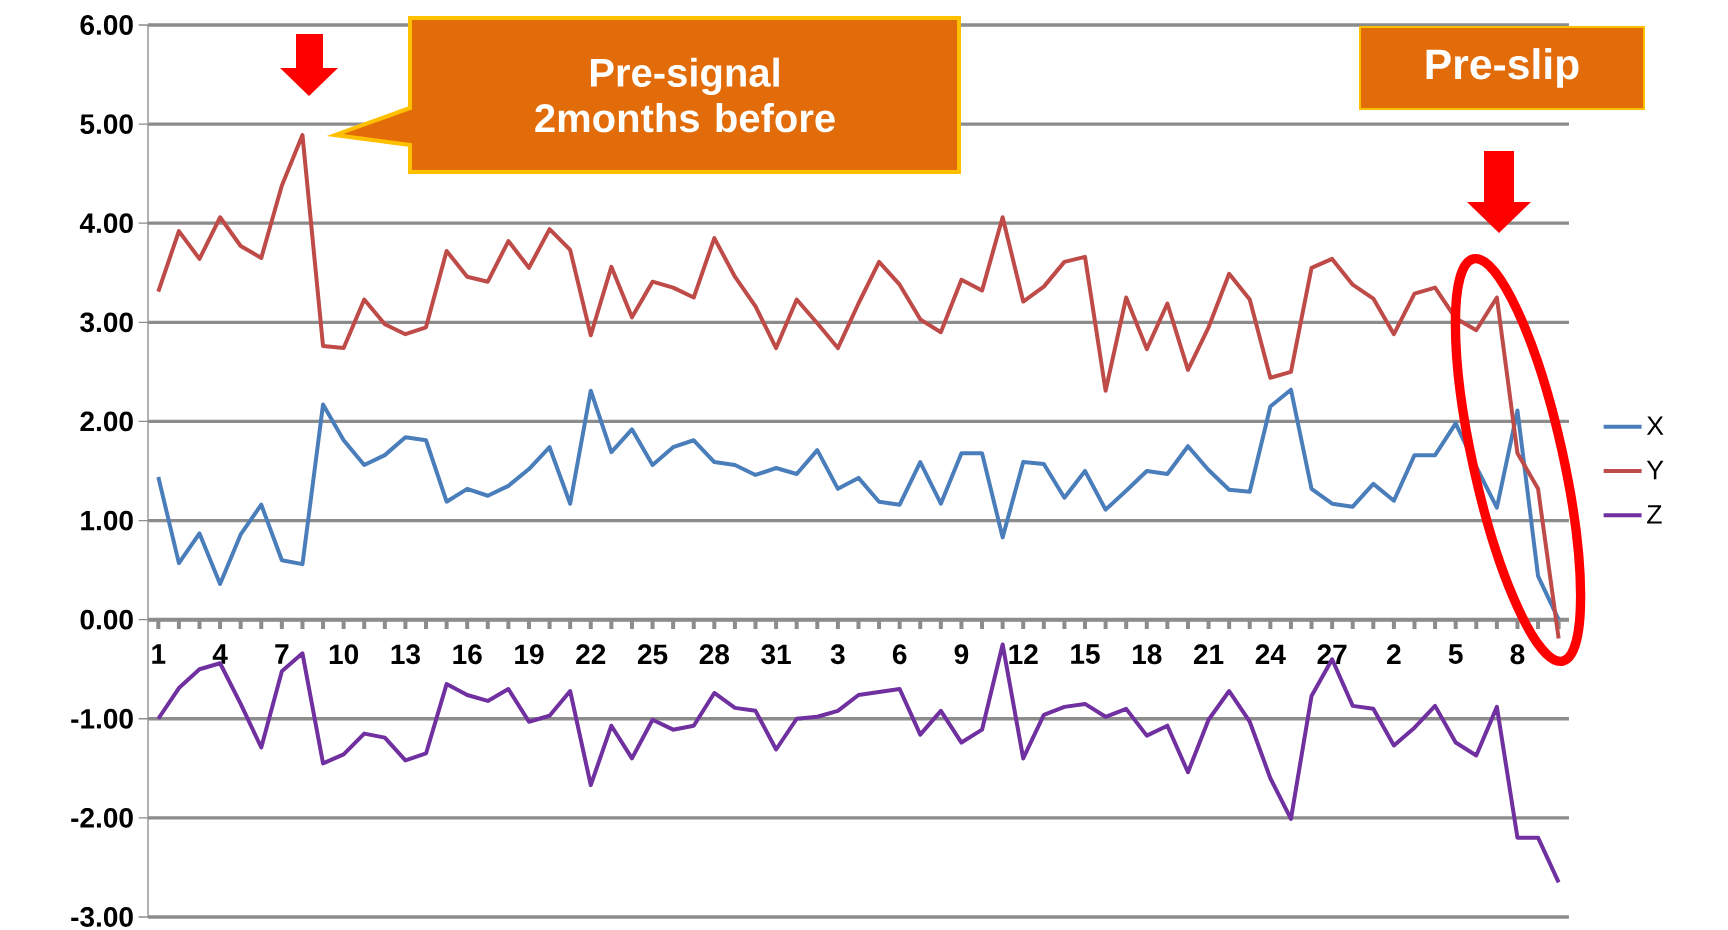 The image size is (1728, 930). Describe the element at coordinates (837, 654) in the screenshot. I see `x-tick-label: 3` at that location.